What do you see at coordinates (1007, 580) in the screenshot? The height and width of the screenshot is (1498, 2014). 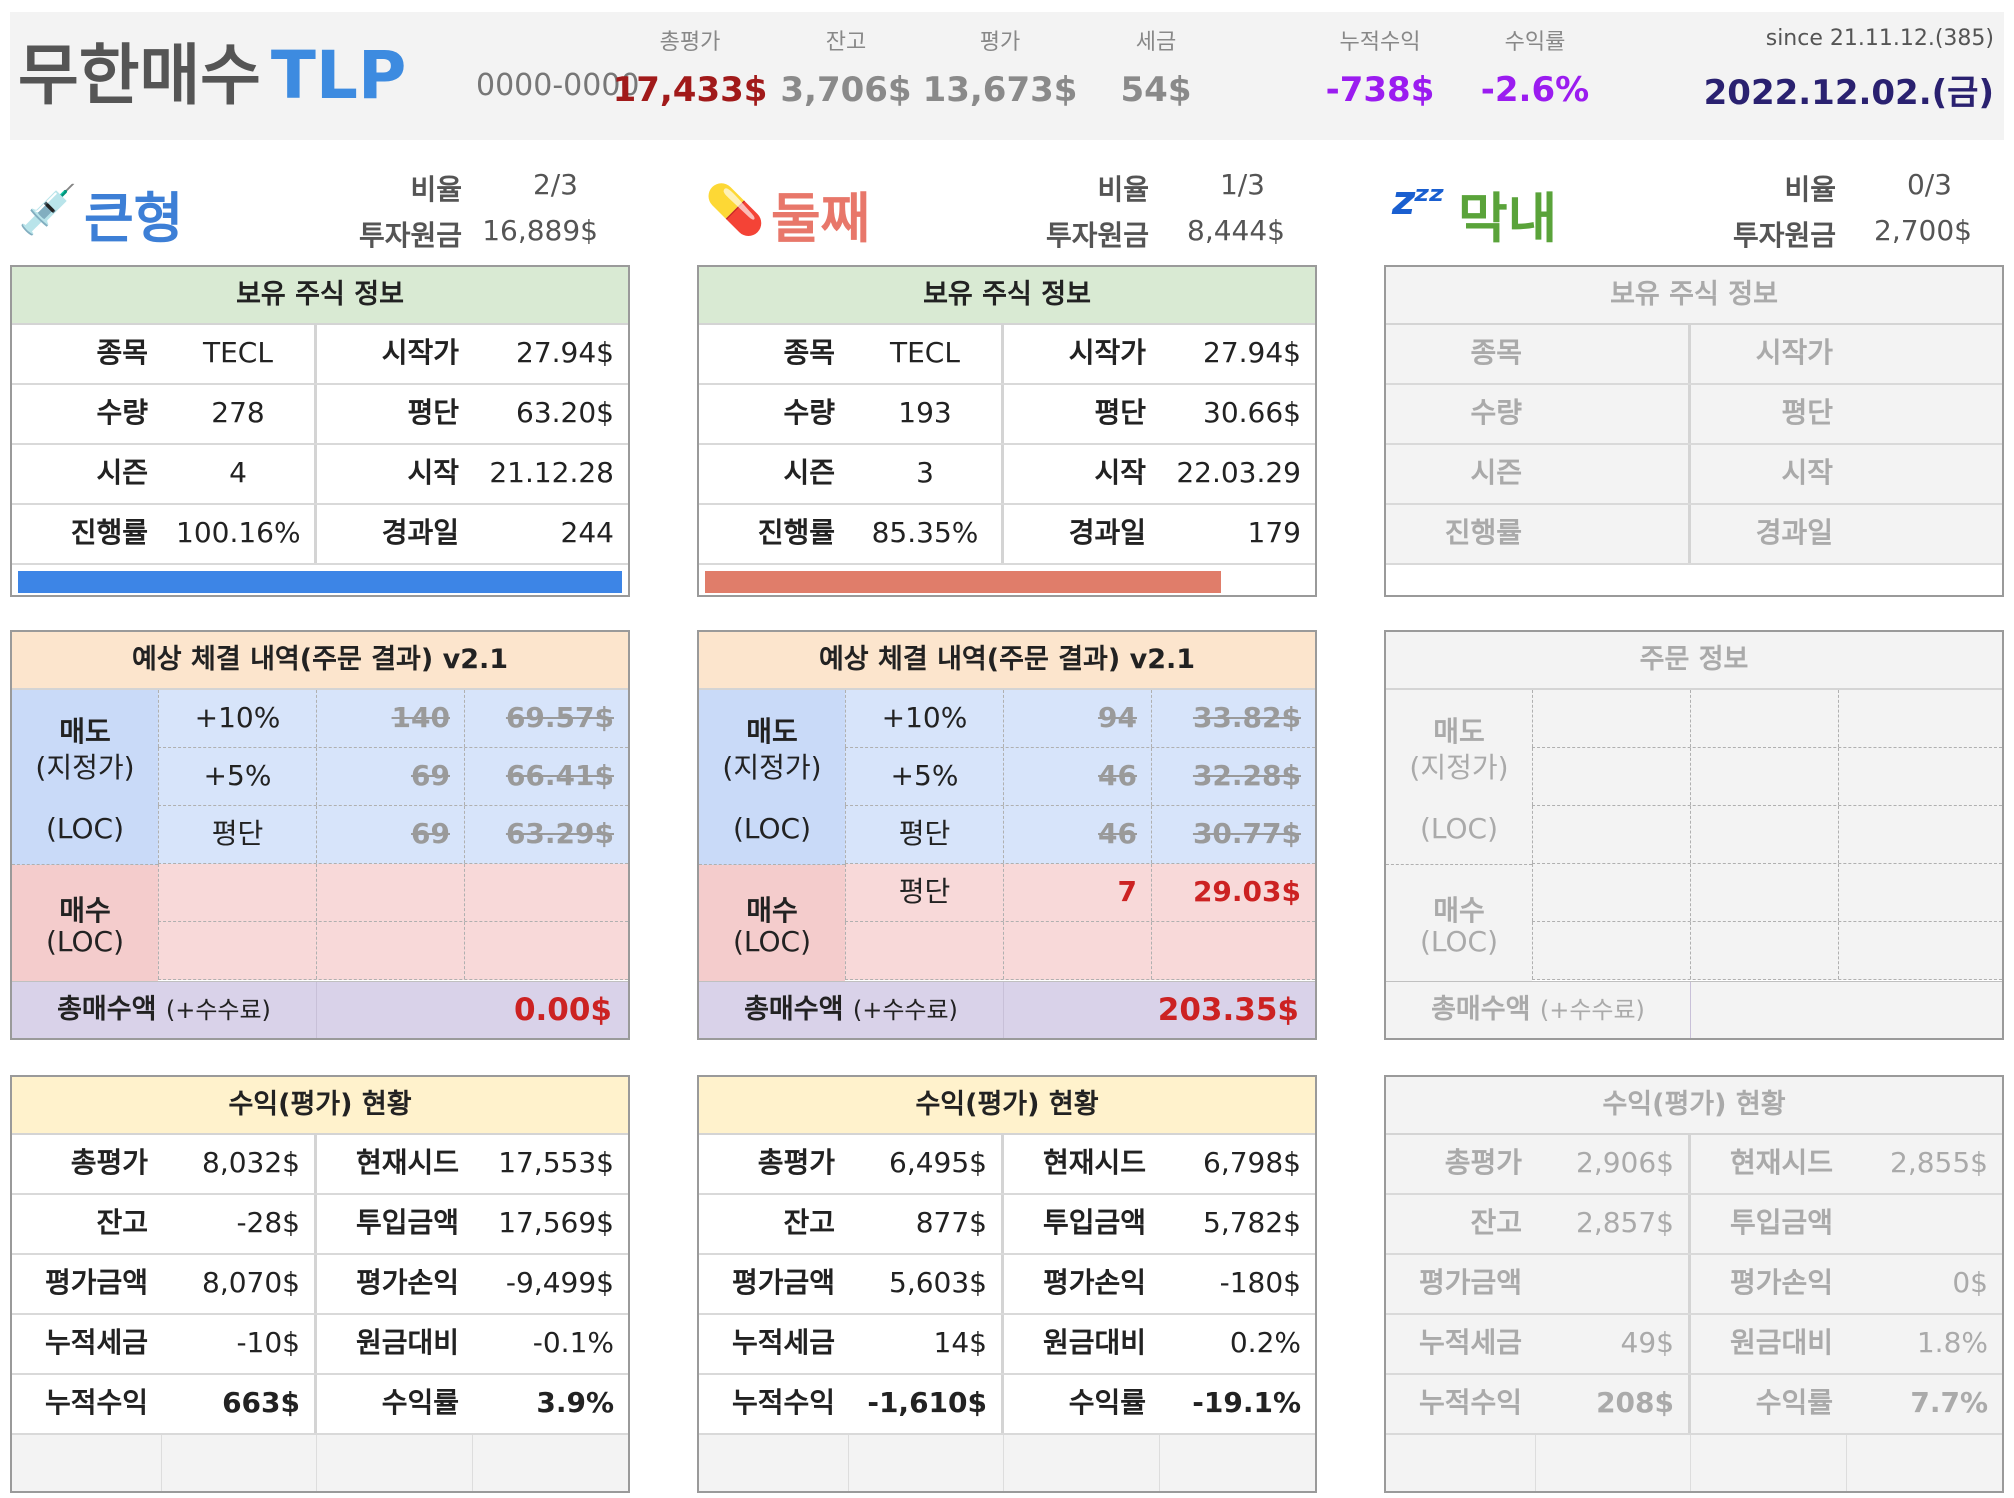 I see `progress-track` at bounding box center [1007, 580].